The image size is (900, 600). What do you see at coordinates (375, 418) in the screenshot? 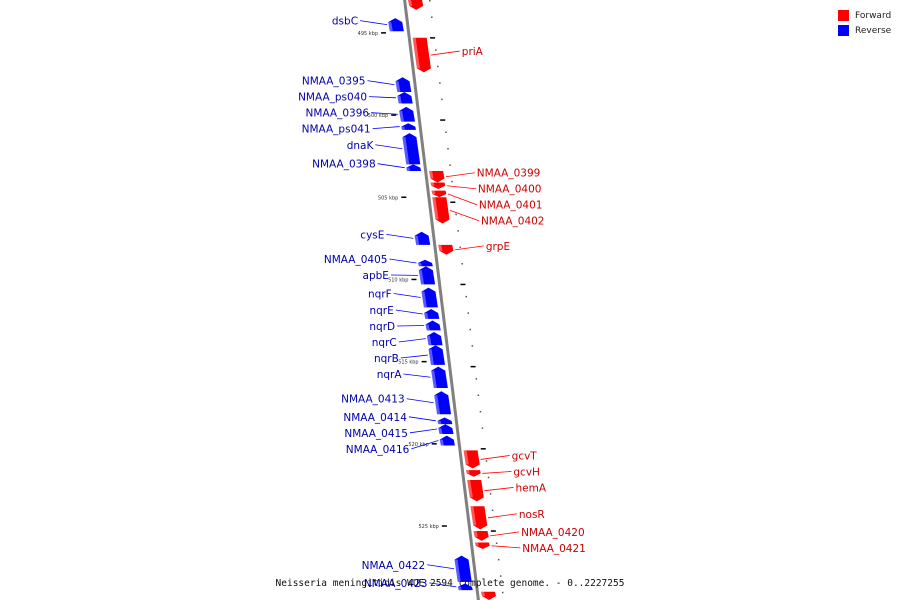
I see `gene-label: NMAA_0414` at bounding box center [375, 418].